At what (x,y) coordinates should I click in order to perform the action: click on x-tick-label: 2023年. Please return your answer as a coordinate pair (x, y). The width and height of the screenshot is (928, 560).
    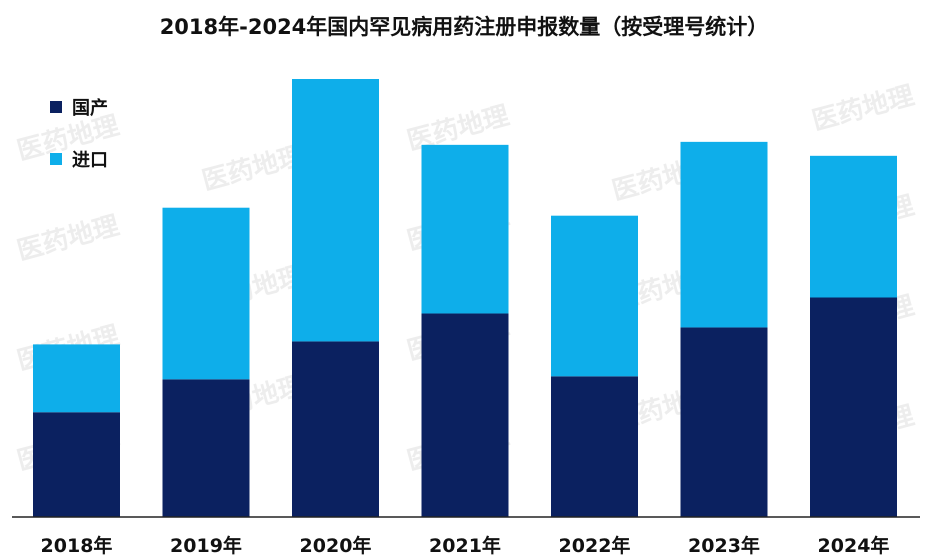
    Looking at the image, I should click on (724, 545).